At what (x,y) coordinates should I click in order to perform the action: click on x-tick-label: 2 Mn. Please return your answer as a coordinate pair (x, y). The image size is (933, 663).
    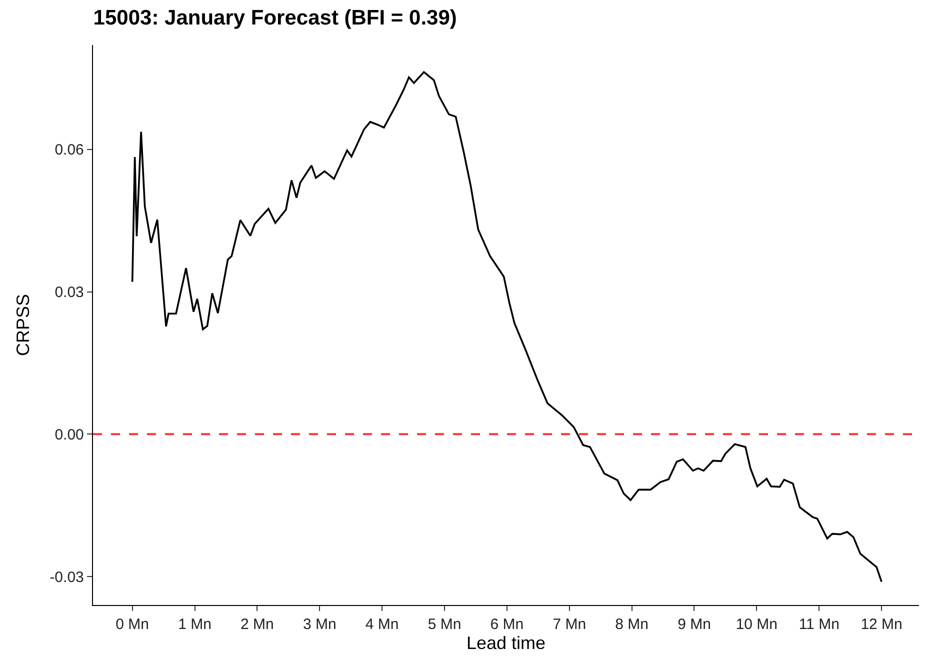
    Looking at the image, I should click on (257, 625).